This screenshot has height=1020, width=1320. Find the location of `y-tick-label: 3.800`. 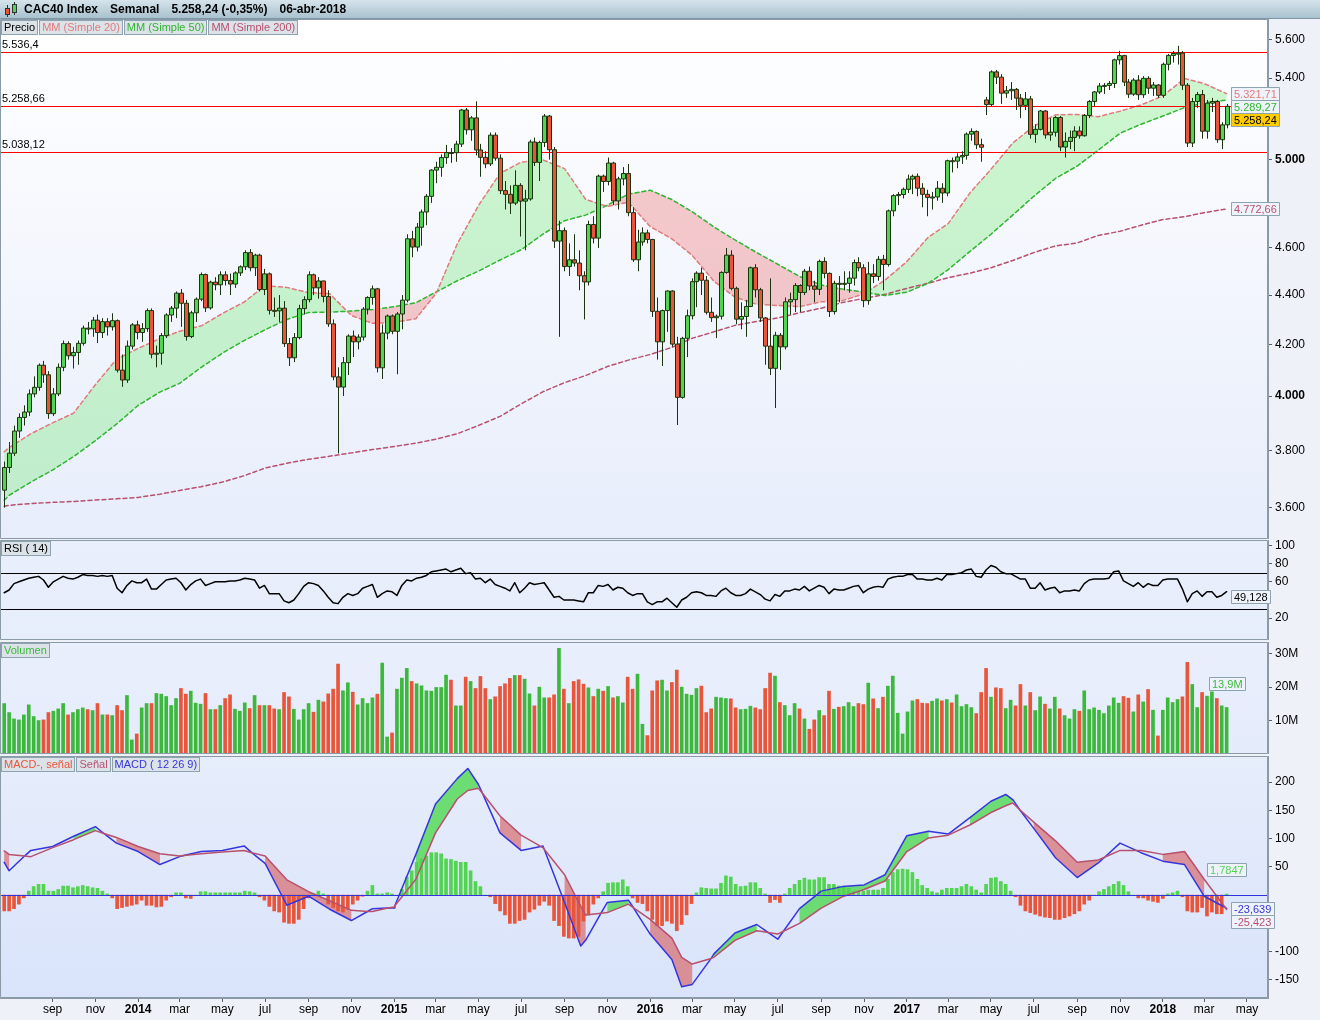

y-tick-label: 3.800 is located at coordinates (1290, 449).